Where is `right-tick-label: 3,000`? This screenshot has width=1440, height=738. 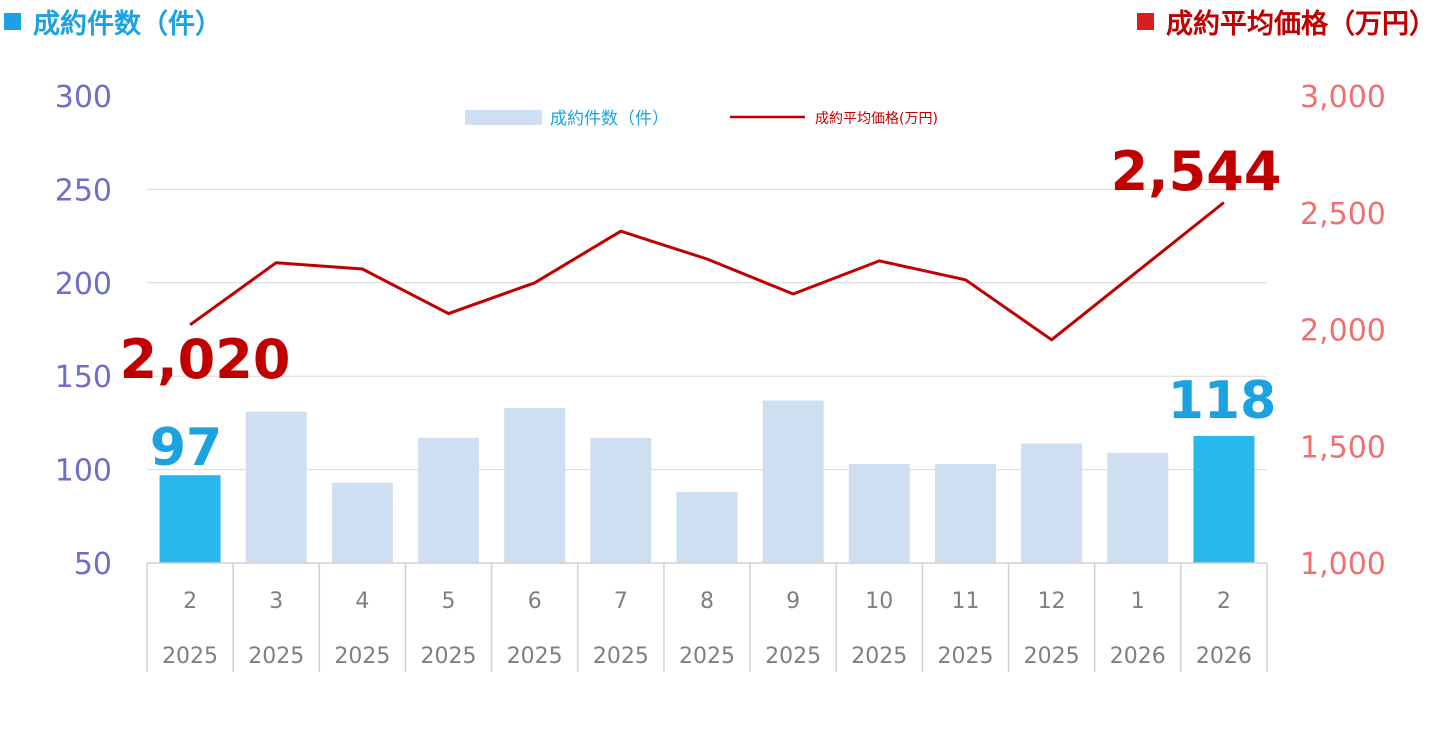 right-tick-label: 3,000 is located at coordinates (1343, 97).